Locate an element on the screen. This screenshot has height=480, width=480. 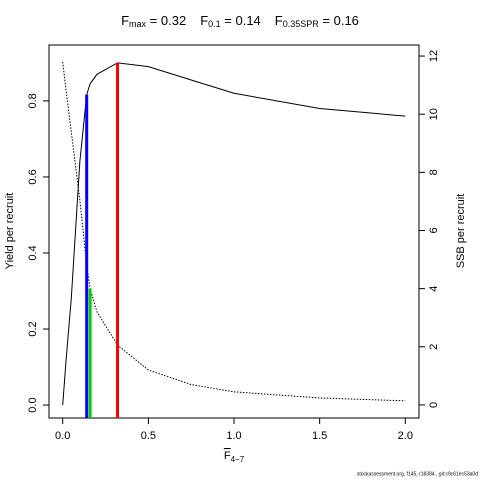
title-value: 0.16 is located at coordinates (346, 20).